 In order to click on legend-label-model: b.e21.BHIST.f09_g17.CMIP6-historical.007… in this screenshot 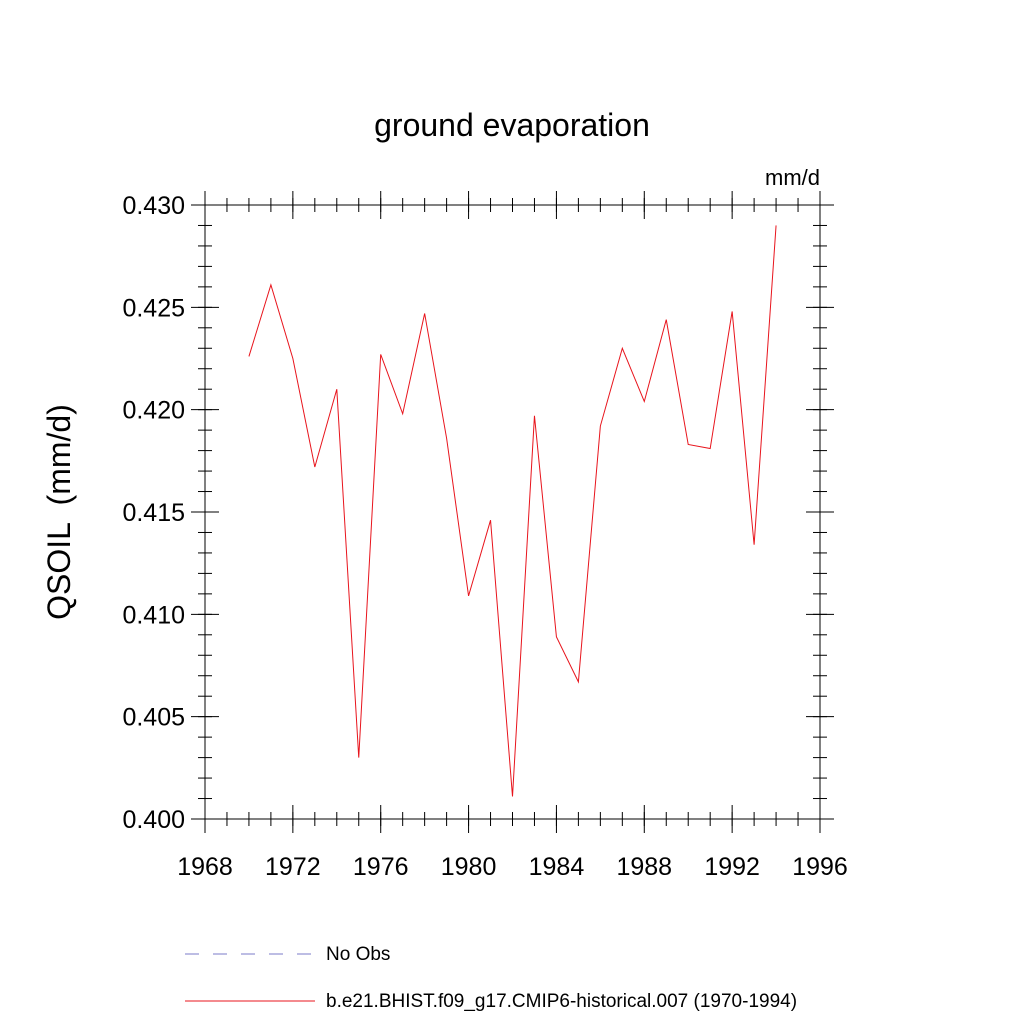, I will do `click(561, 1001)`.